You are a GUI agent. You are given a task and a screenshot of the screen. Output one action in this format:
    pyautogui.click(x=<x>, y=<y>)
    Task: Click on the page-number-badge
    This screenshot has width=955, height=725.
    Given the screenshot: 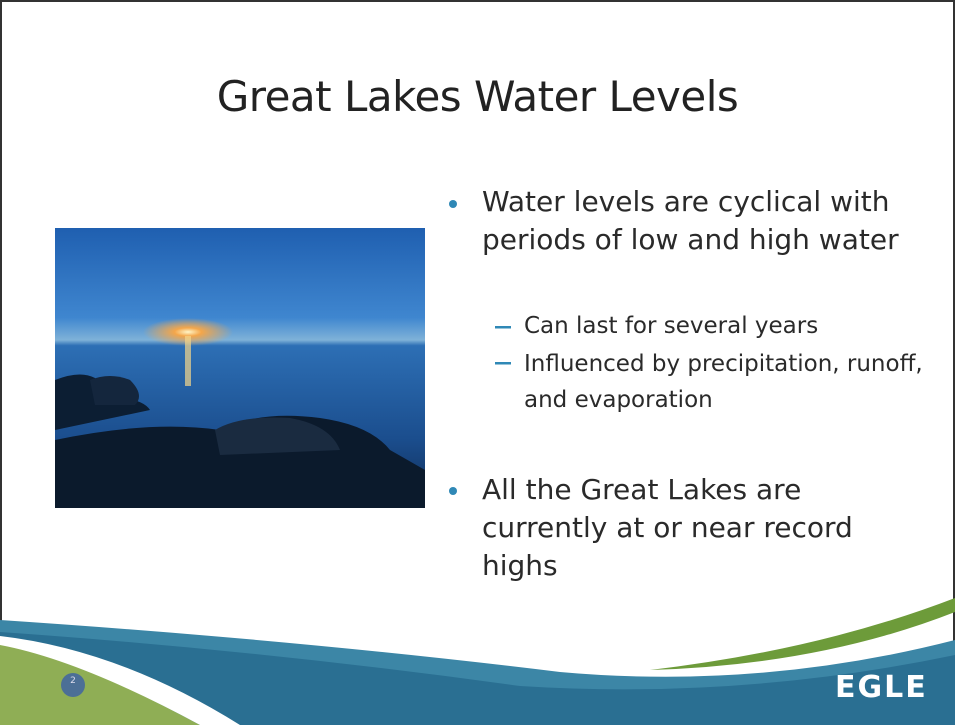 What is the action you would take?
    pyautogui.click(x=73, y=685)
    